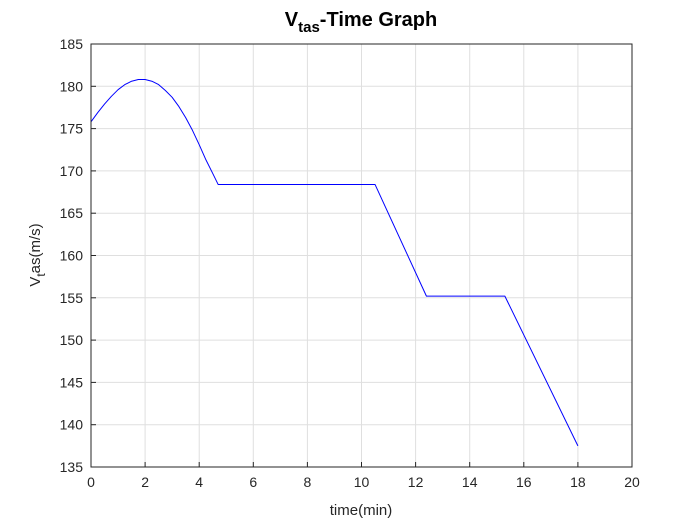 This screenshot has width=700, height=525. Describe the element at coordinates (416, 482) in the screenshot. I see `x-tick-label: 12` at that location.